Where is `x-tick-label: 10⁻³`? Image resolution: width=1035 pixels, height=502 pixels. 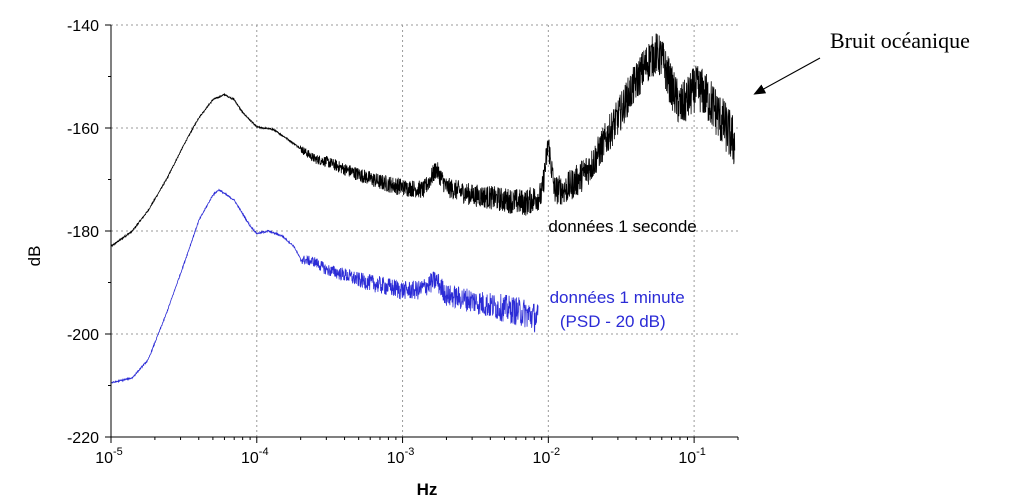 x-tick-label: 10⁻³ is located at coordinates (401, 456).